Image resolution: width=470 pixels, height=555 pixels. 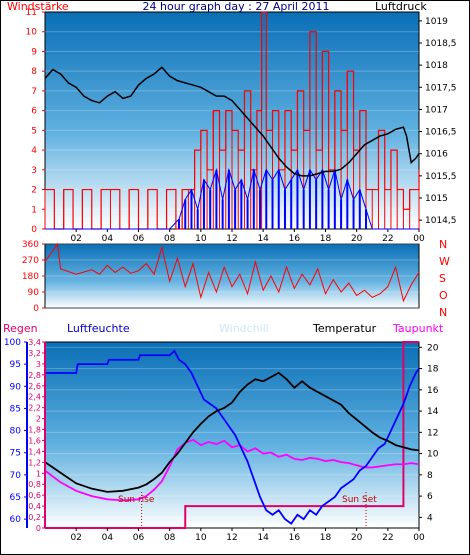 I want to click on wind-direction-axis-ticks: 0 90 180 270 360, so click(x=33, y=277).